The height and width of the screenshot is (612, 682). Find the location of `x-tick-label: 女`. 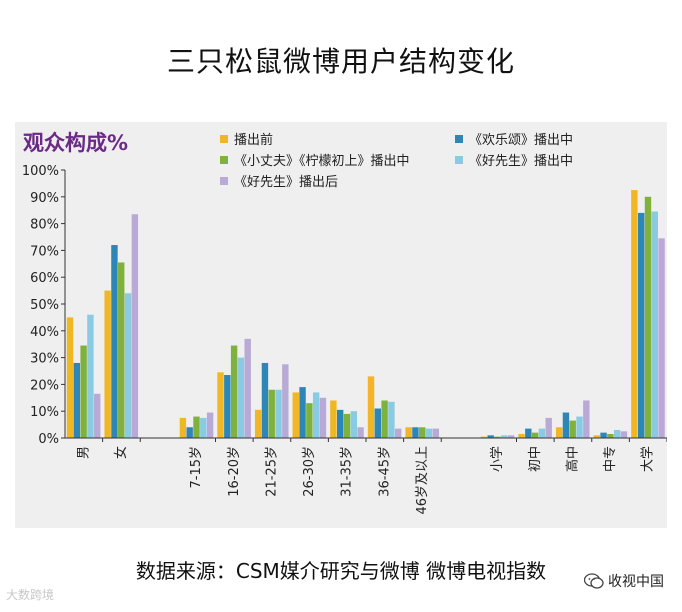

x-tick-label: 女 is located at coordinates (121, 452).